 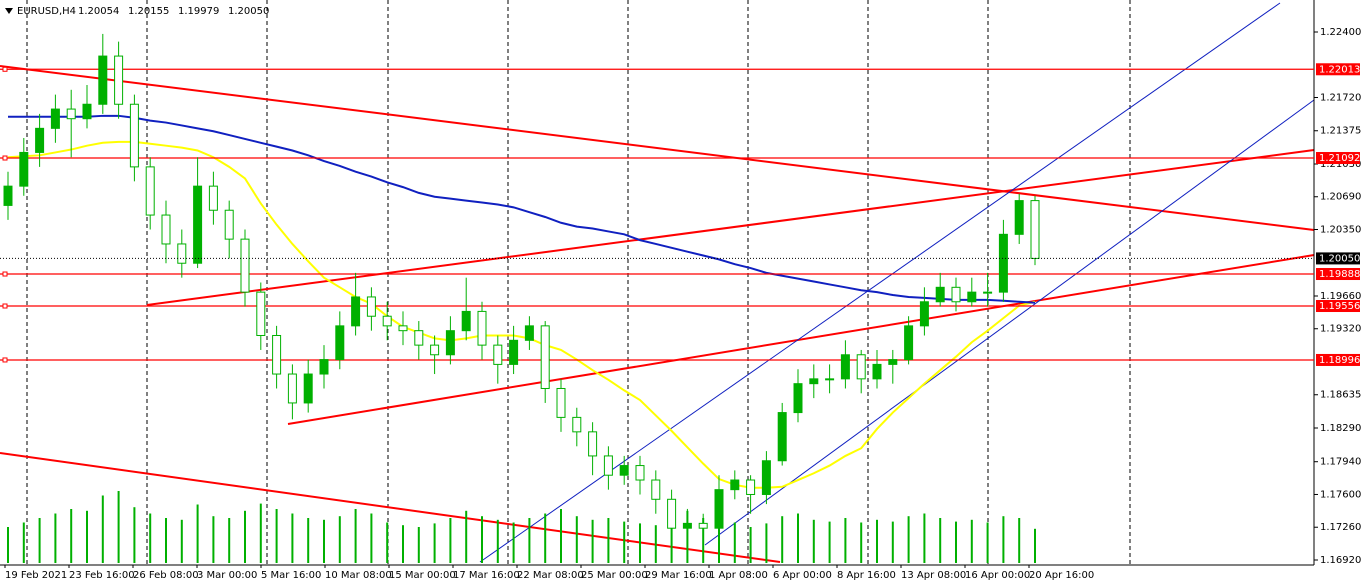 What do you see at coordinates (1340, 230) in the screenshot?
I see `y-tick-label: 1.20350` at bounding box center [1340, 230].